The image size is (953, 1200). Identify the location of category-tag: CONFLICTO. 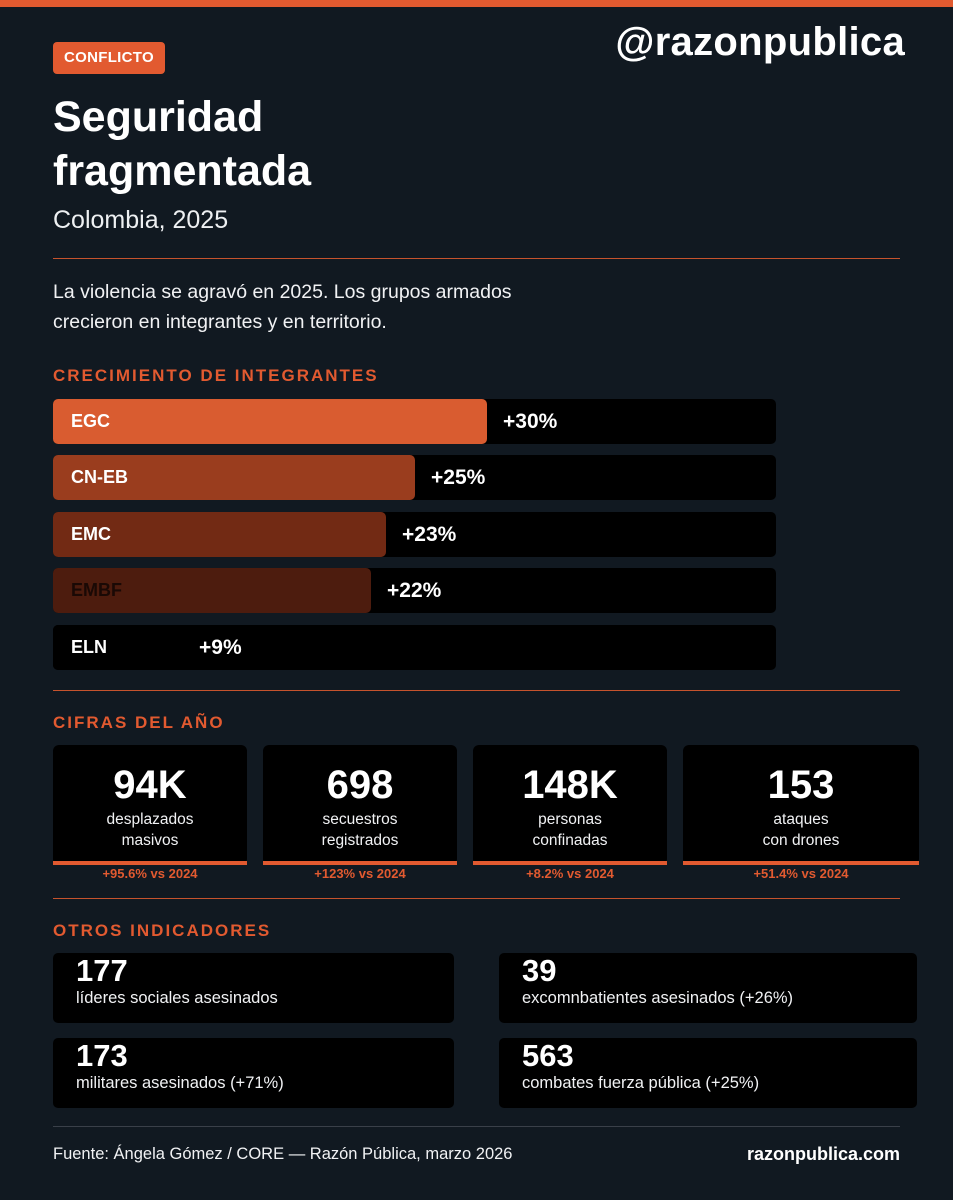
(109, 58).